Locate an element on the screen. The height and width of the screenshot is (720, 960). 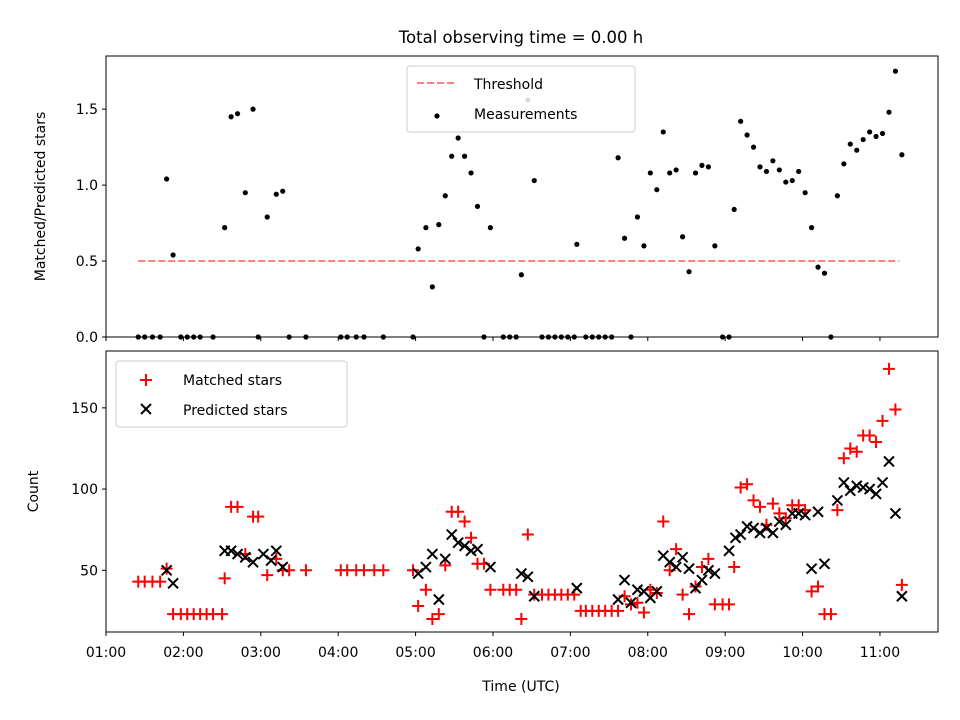
legend-threshold-label: Threshold is located at coordinates (508, 85).